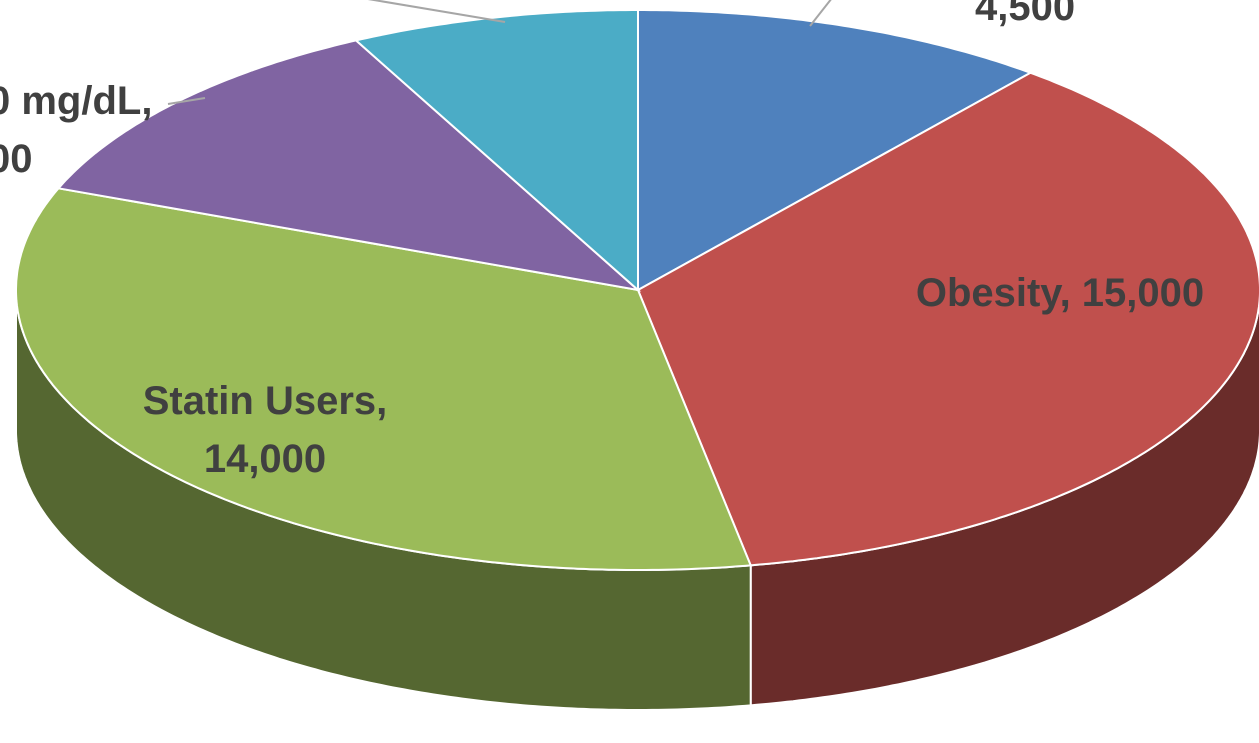 Image resolution: width=1259 pixels, height=743 pixels. Describe the element at coordinates (1060, 293) in the screenshot. I see `data-label: Obesity, 15,000` at that location.